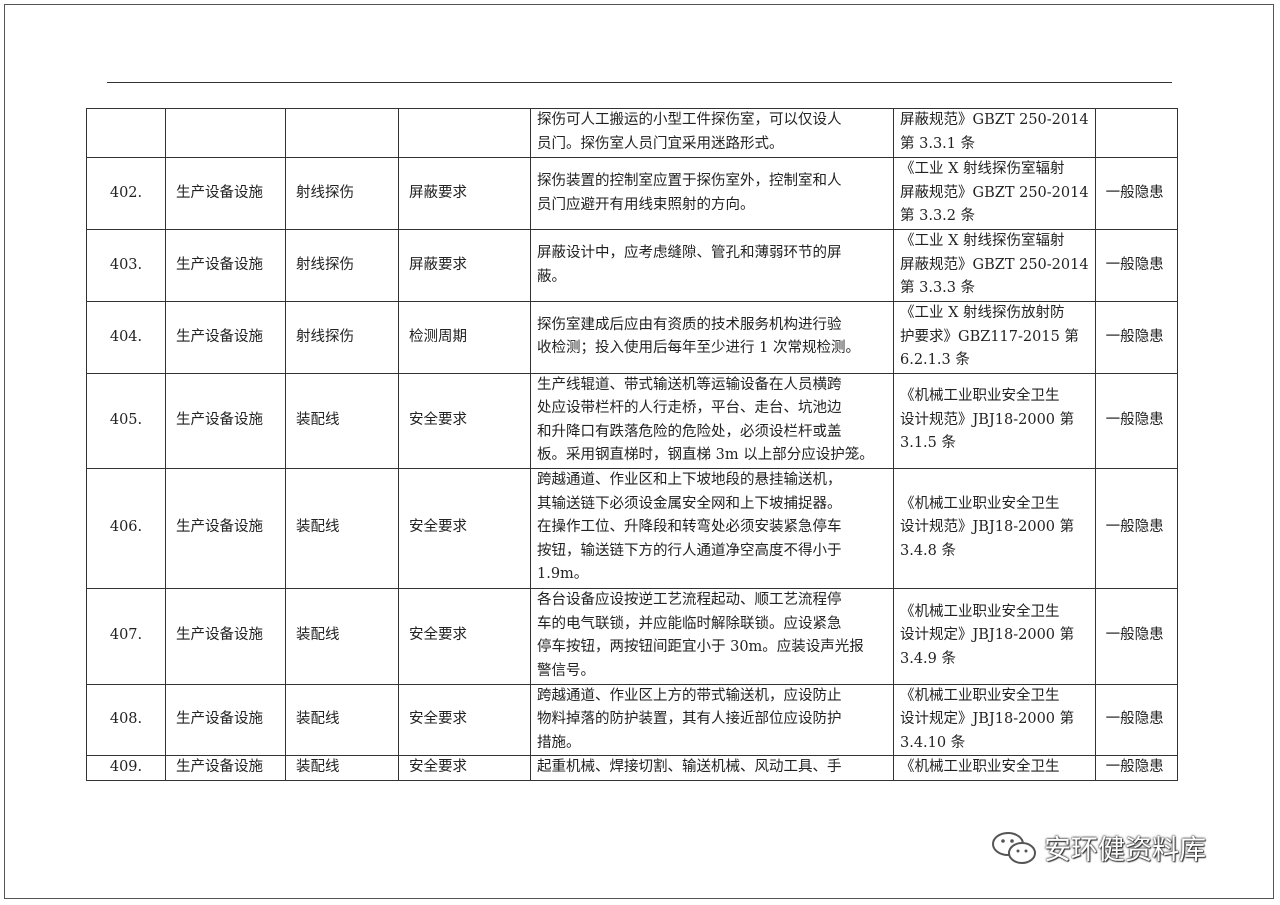 This screenshot has width=1280, height=905. Describe the element at coordinates (559, 742) in the screenshot. I see `content-line: 措施。` at that location.